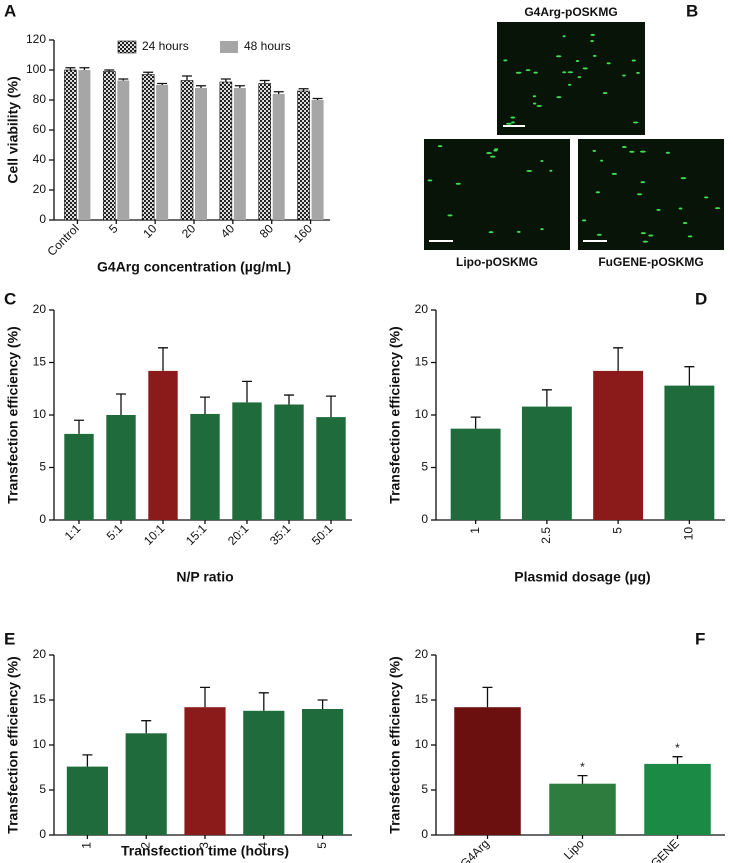 The height and width of the screenshot is (863, 733). What do you see at coordinates (322, 534) in the screenshot?
I see `x-tick-label: 50:1` at bounding box center [322, 534].